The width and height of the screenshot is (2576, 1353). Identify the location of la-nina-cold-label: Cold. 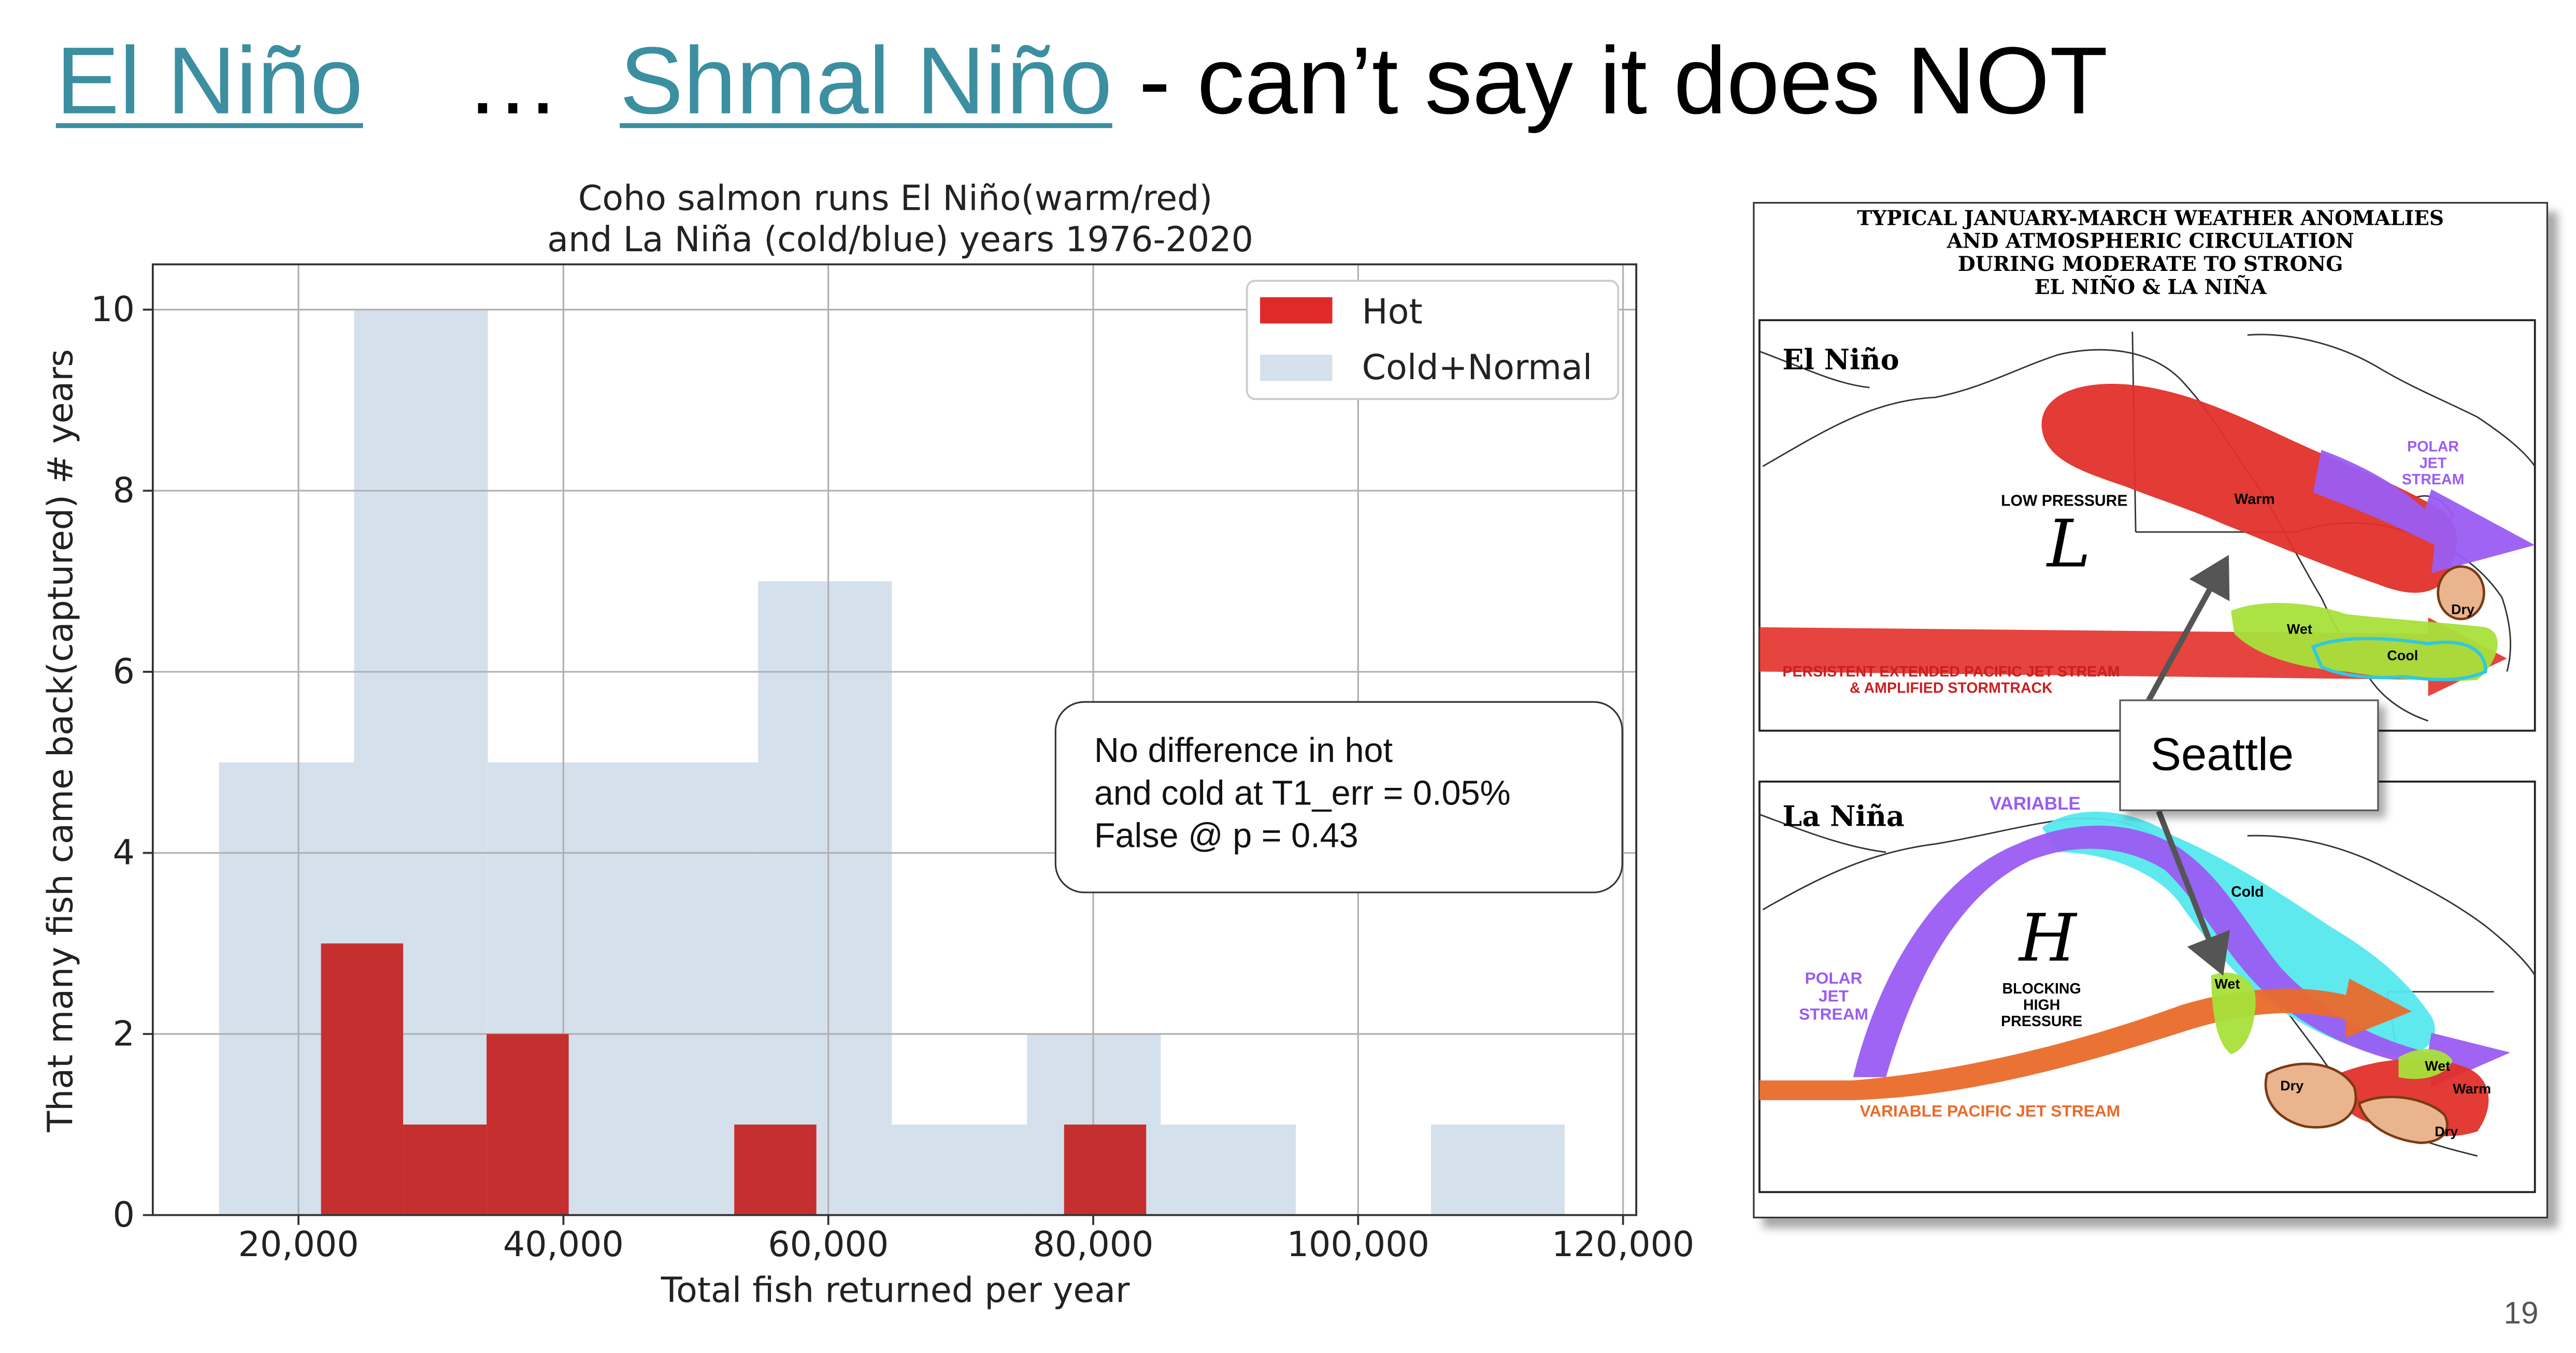
(2247, 891).